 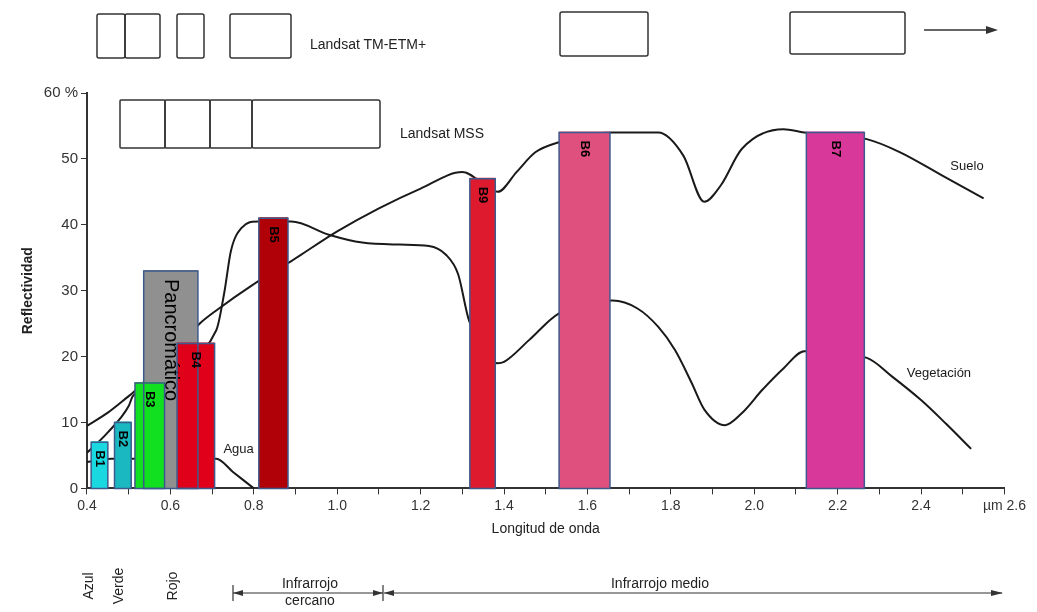 I want to click on x-tick-label: µm 2.6, so click(x=1004, y=504).